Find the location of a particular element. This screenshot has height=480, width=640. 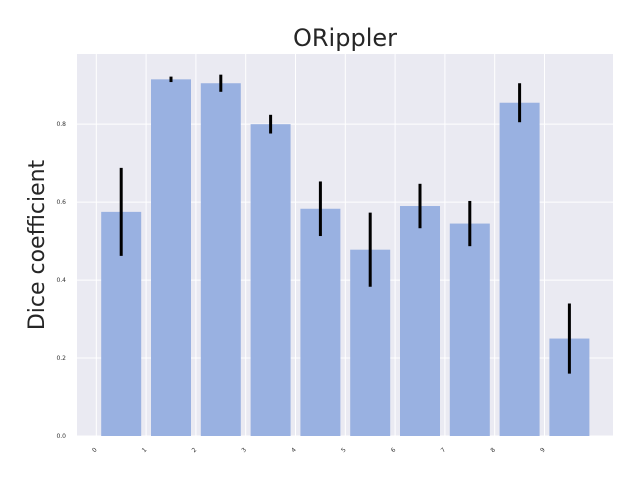

x-tick-label: 6 is located at coordinates (394, 450).